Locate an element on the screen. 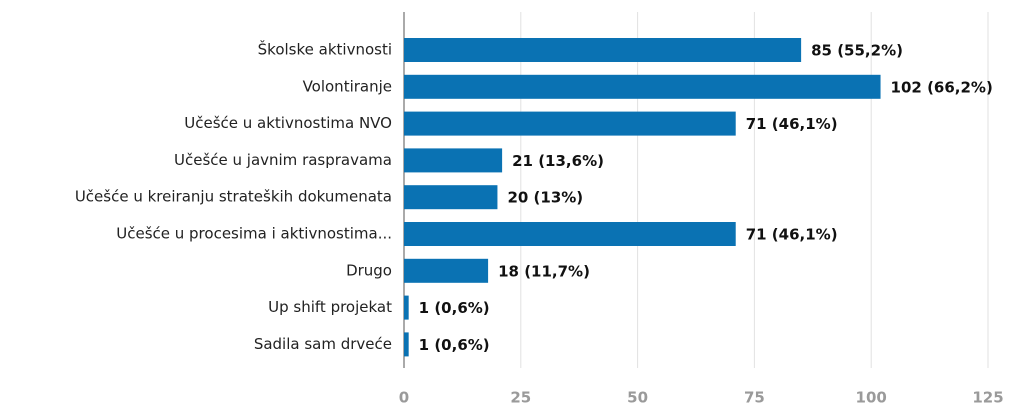  y-tick-label: Učešće u javnim raspravama is located at coordinates (283, 160).